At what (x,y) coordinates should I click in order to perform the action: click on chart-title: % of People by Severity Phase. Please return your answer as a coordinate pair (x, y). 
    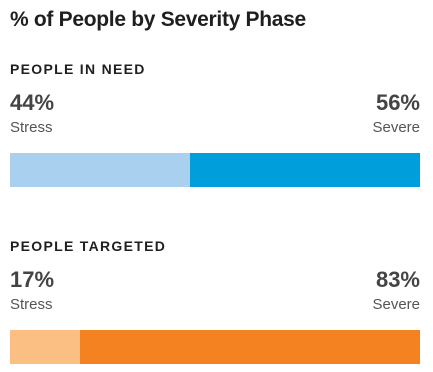
    Looking at the image, I should click on (158, 19).